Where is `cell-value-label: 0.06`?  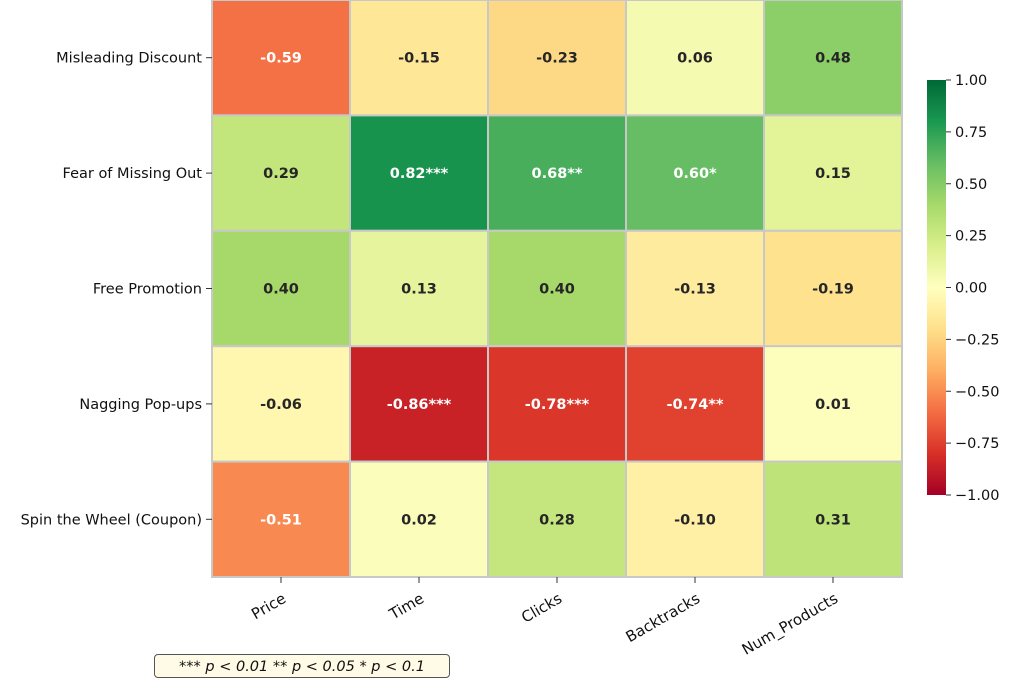 cell-value-label: 0.06 is located at coordinates (695, 59).